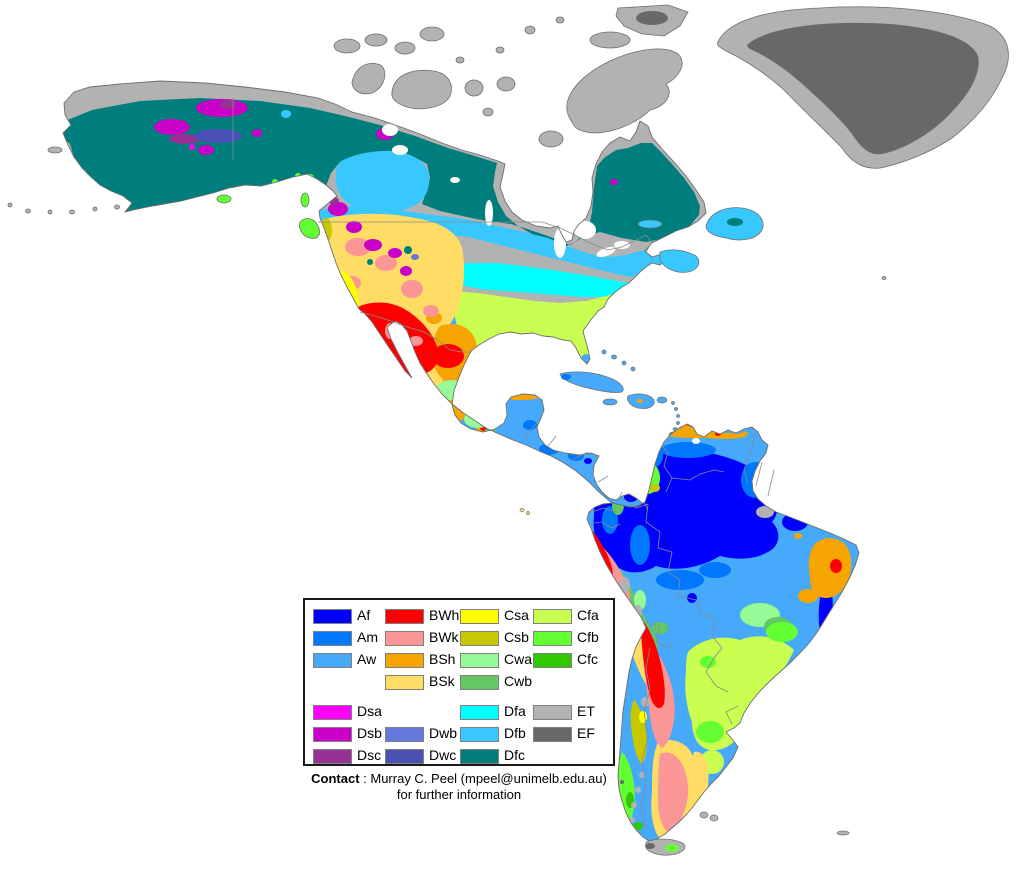 This screenshot has width=1024, height=877. Describe the element at coordinates (588, 637) in the screenshot. I see `legend-label-Cfb: Cfb` at that location.